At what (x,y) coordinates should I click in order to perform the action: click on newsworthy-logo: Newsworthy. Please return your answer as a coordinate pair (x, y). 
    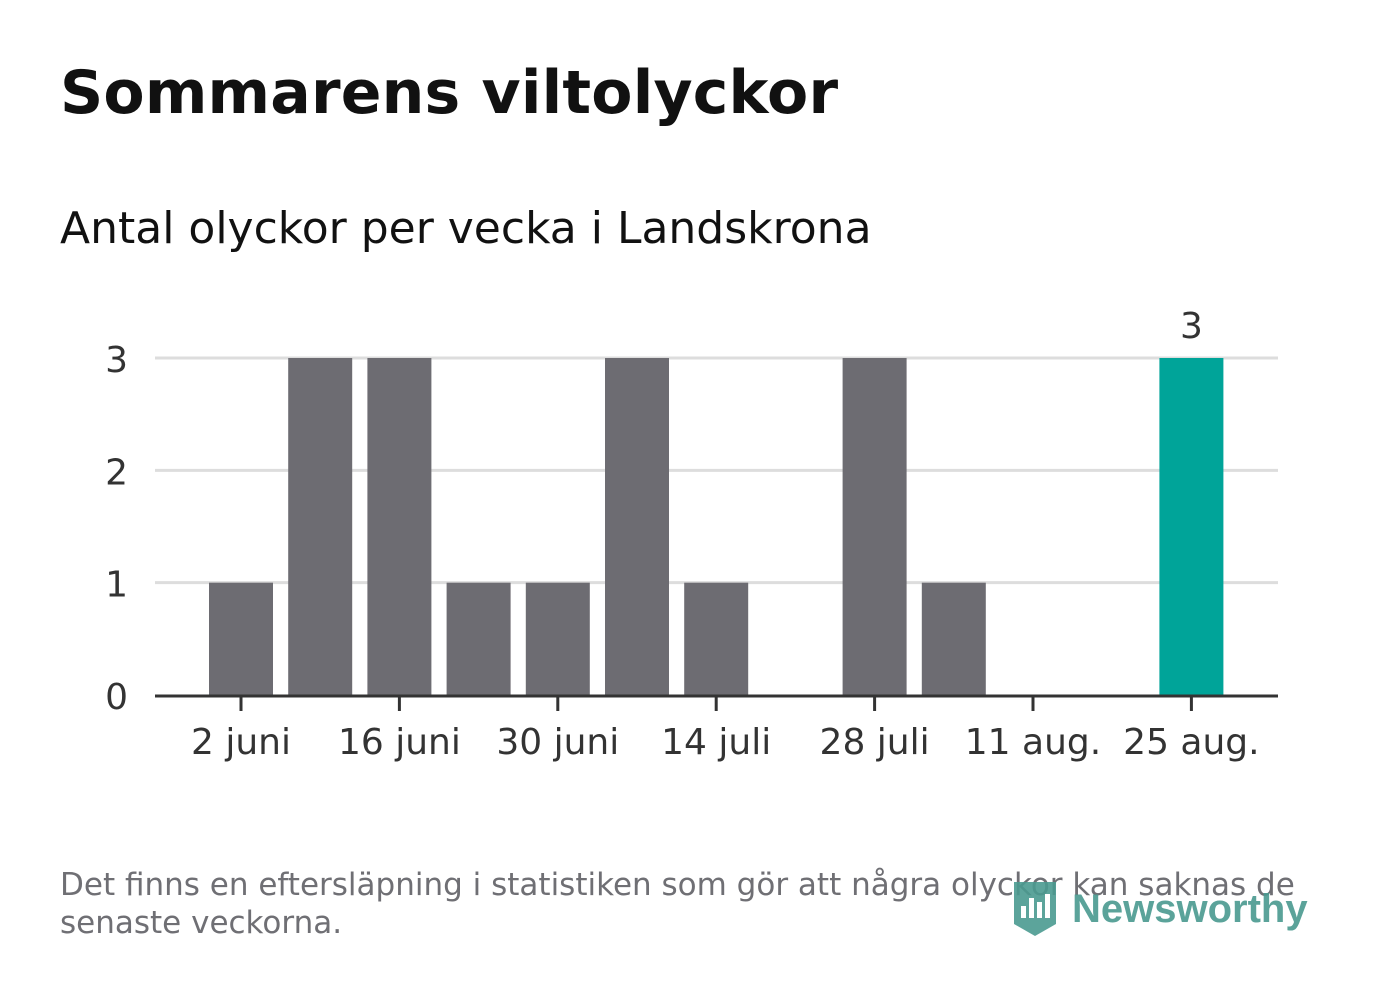
    Looking at the image, I should click on (1159, 909).